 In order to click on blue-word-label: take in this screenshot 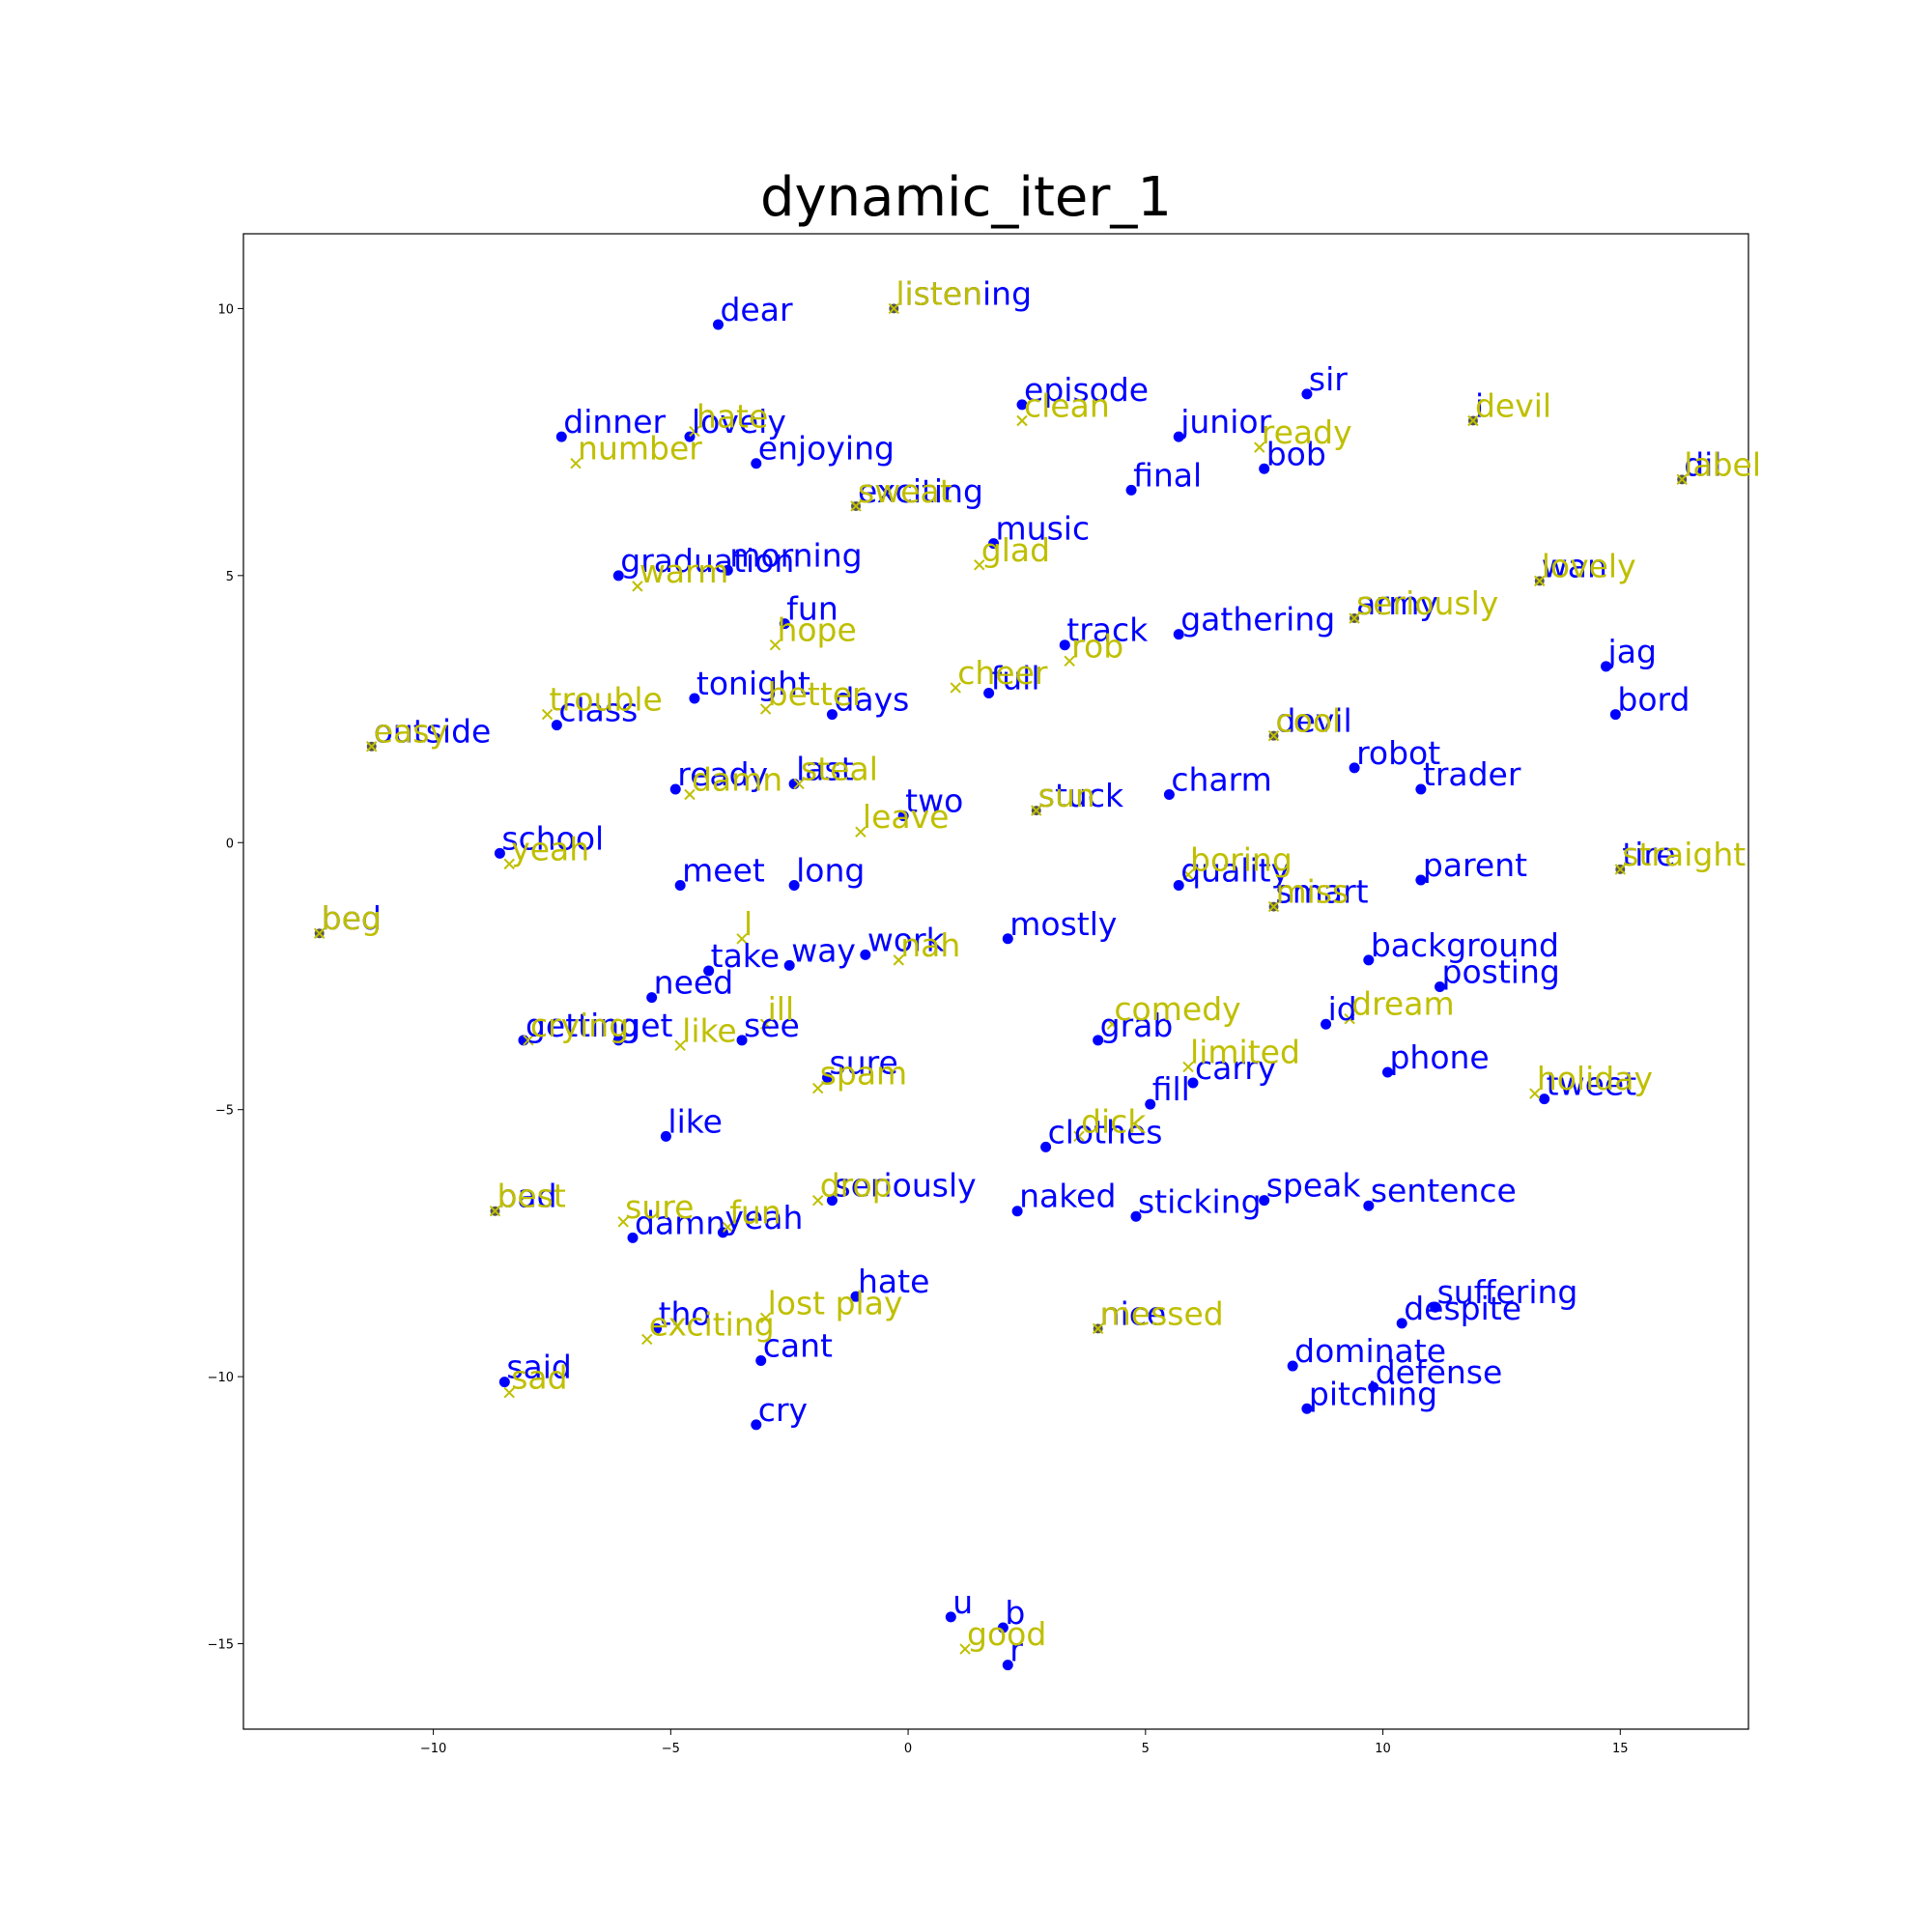, I will do `click(745, 956)`.